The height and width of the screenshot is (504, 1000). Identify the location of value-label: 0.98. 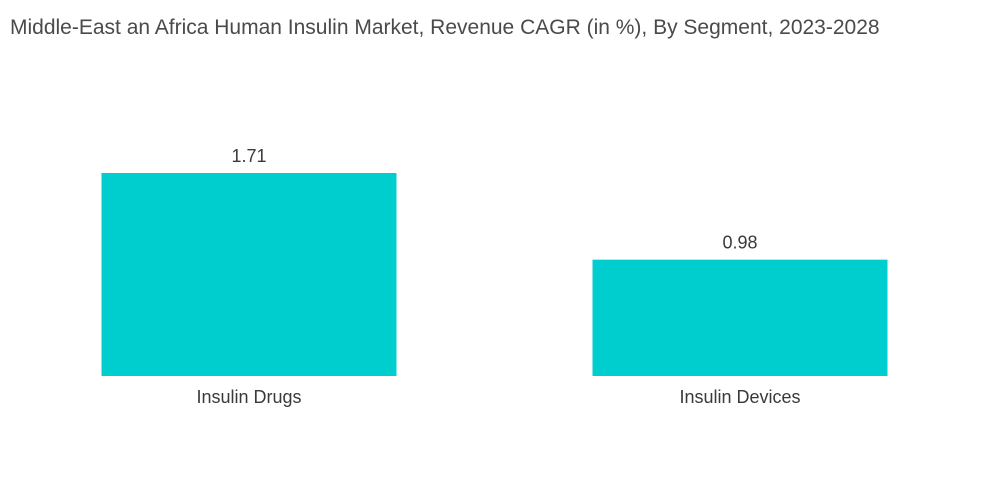
(739, 243).